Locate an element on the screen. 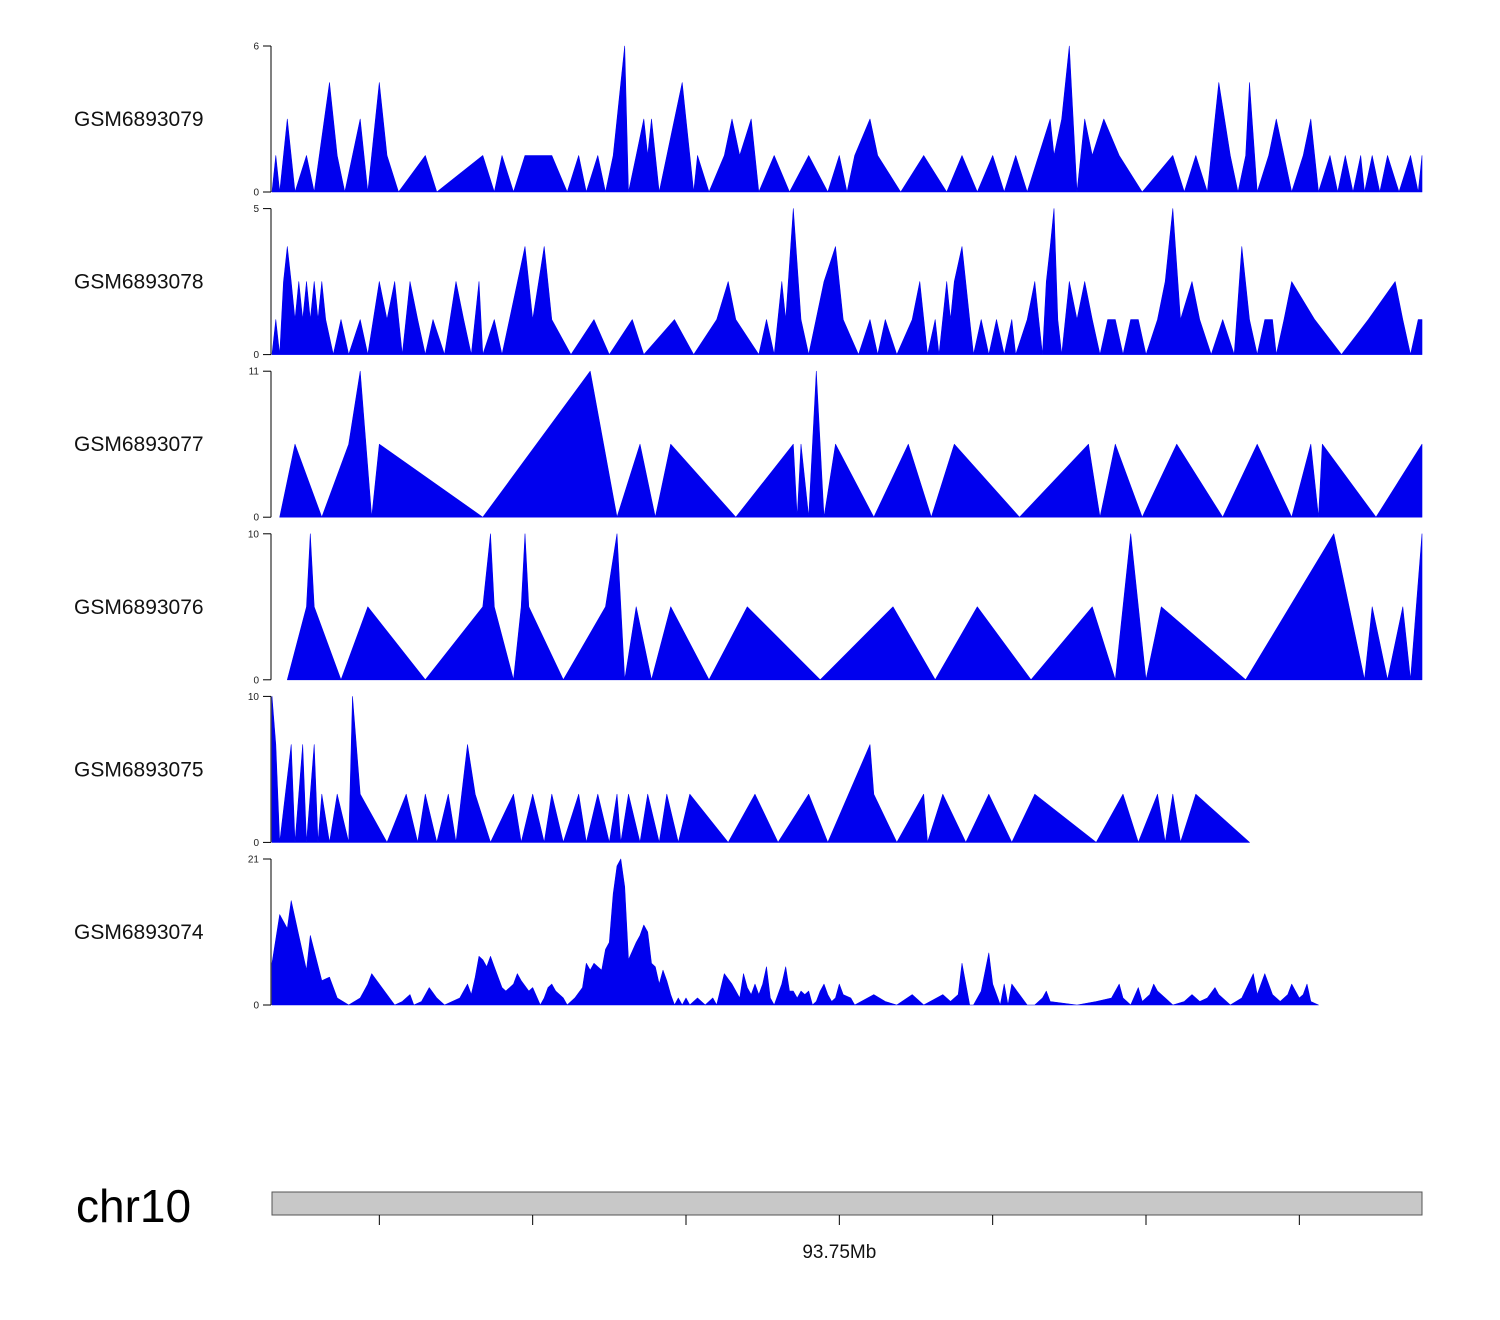 The width and height of the screenshot is (1500, 1320). ideogram-axis: chr10 93.75Mb is located at coordinates (749, 1221).